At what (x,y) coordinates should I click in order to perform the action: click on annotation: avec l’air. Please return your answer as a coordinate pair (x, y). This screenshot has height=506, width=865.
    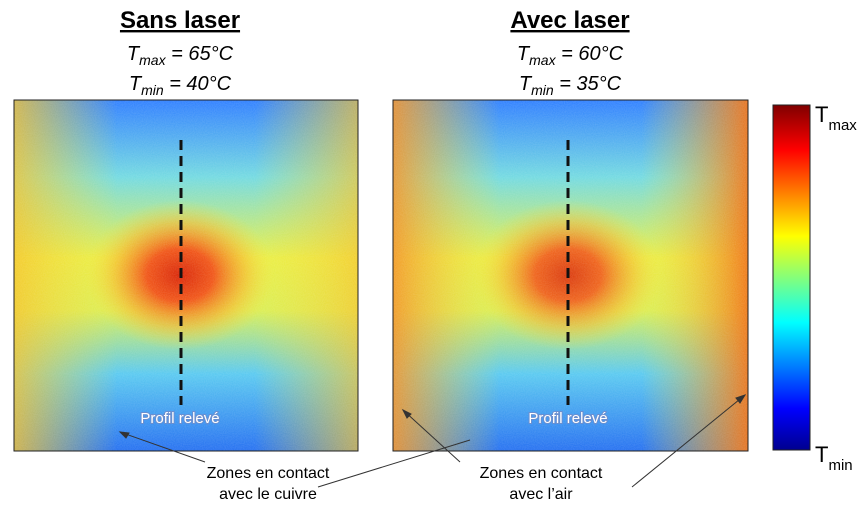
    Looking at the image, I should click on (541, 494).